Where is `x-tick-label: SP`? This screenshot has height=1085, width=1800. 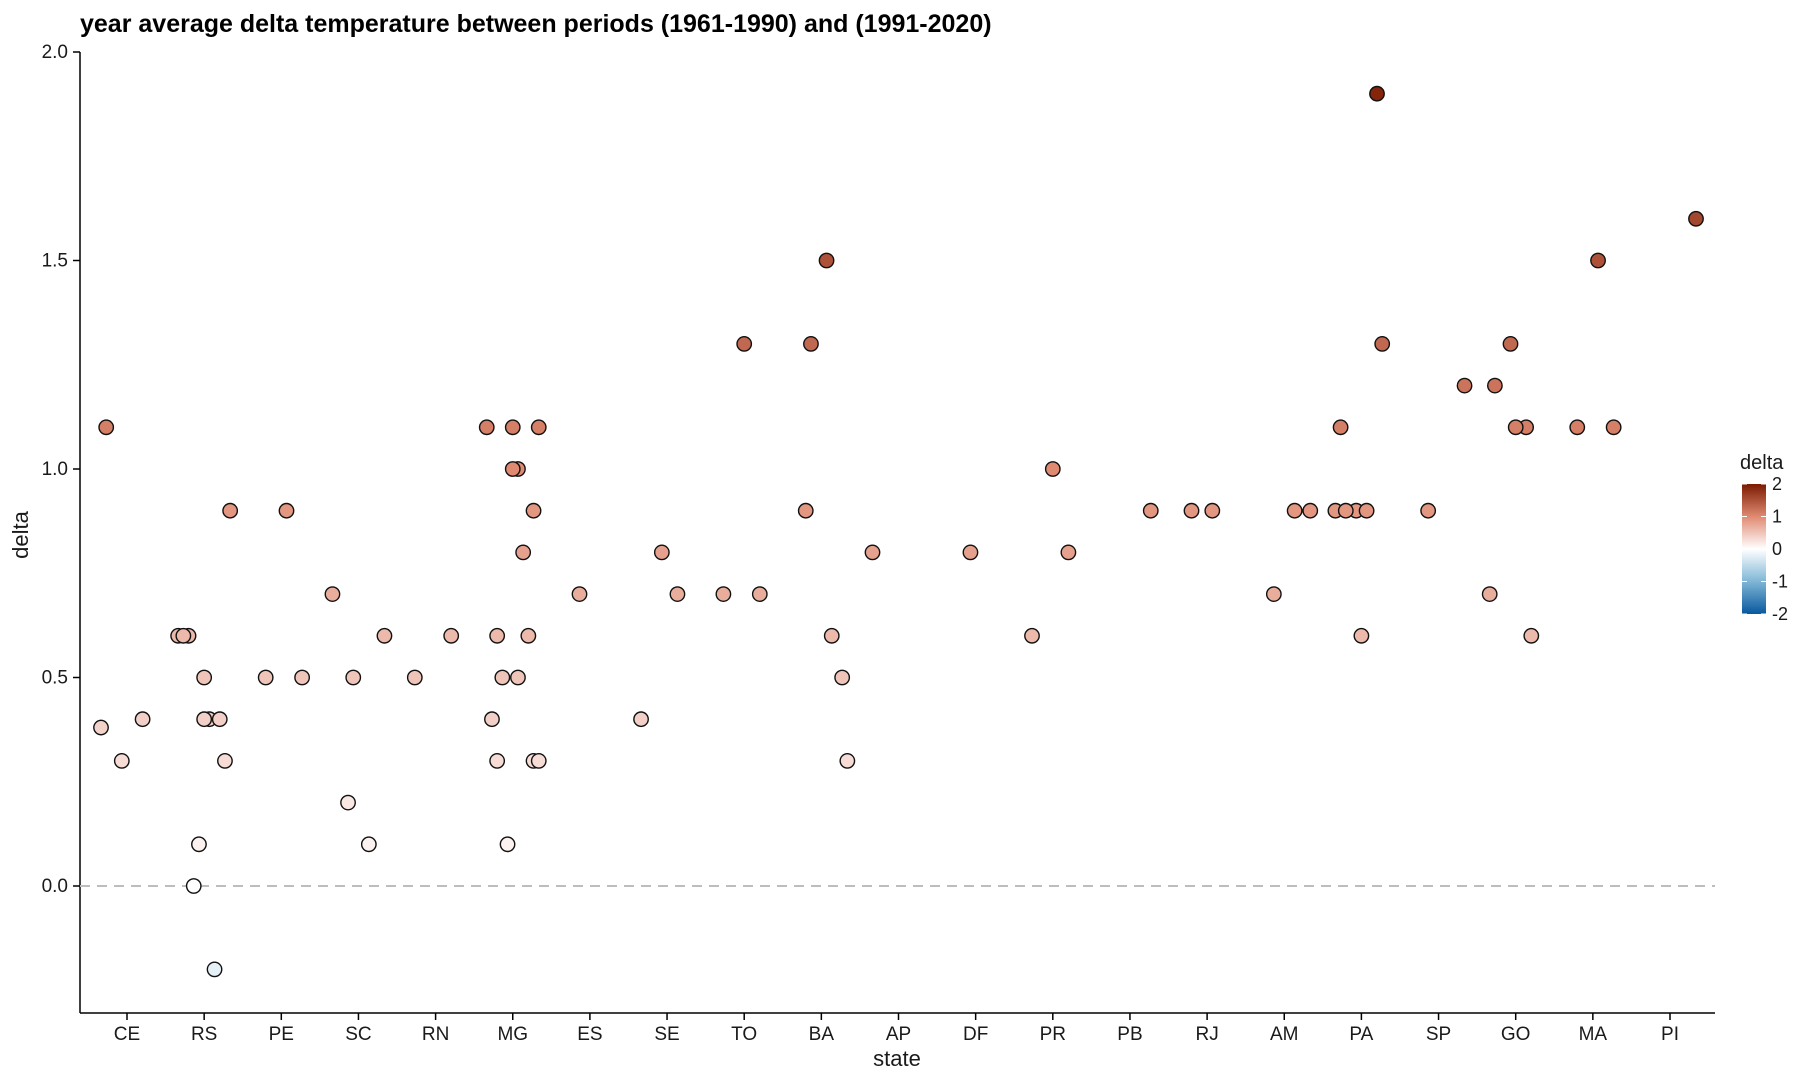 x-tick-label: SP is located at coordinates (1438, 1034).